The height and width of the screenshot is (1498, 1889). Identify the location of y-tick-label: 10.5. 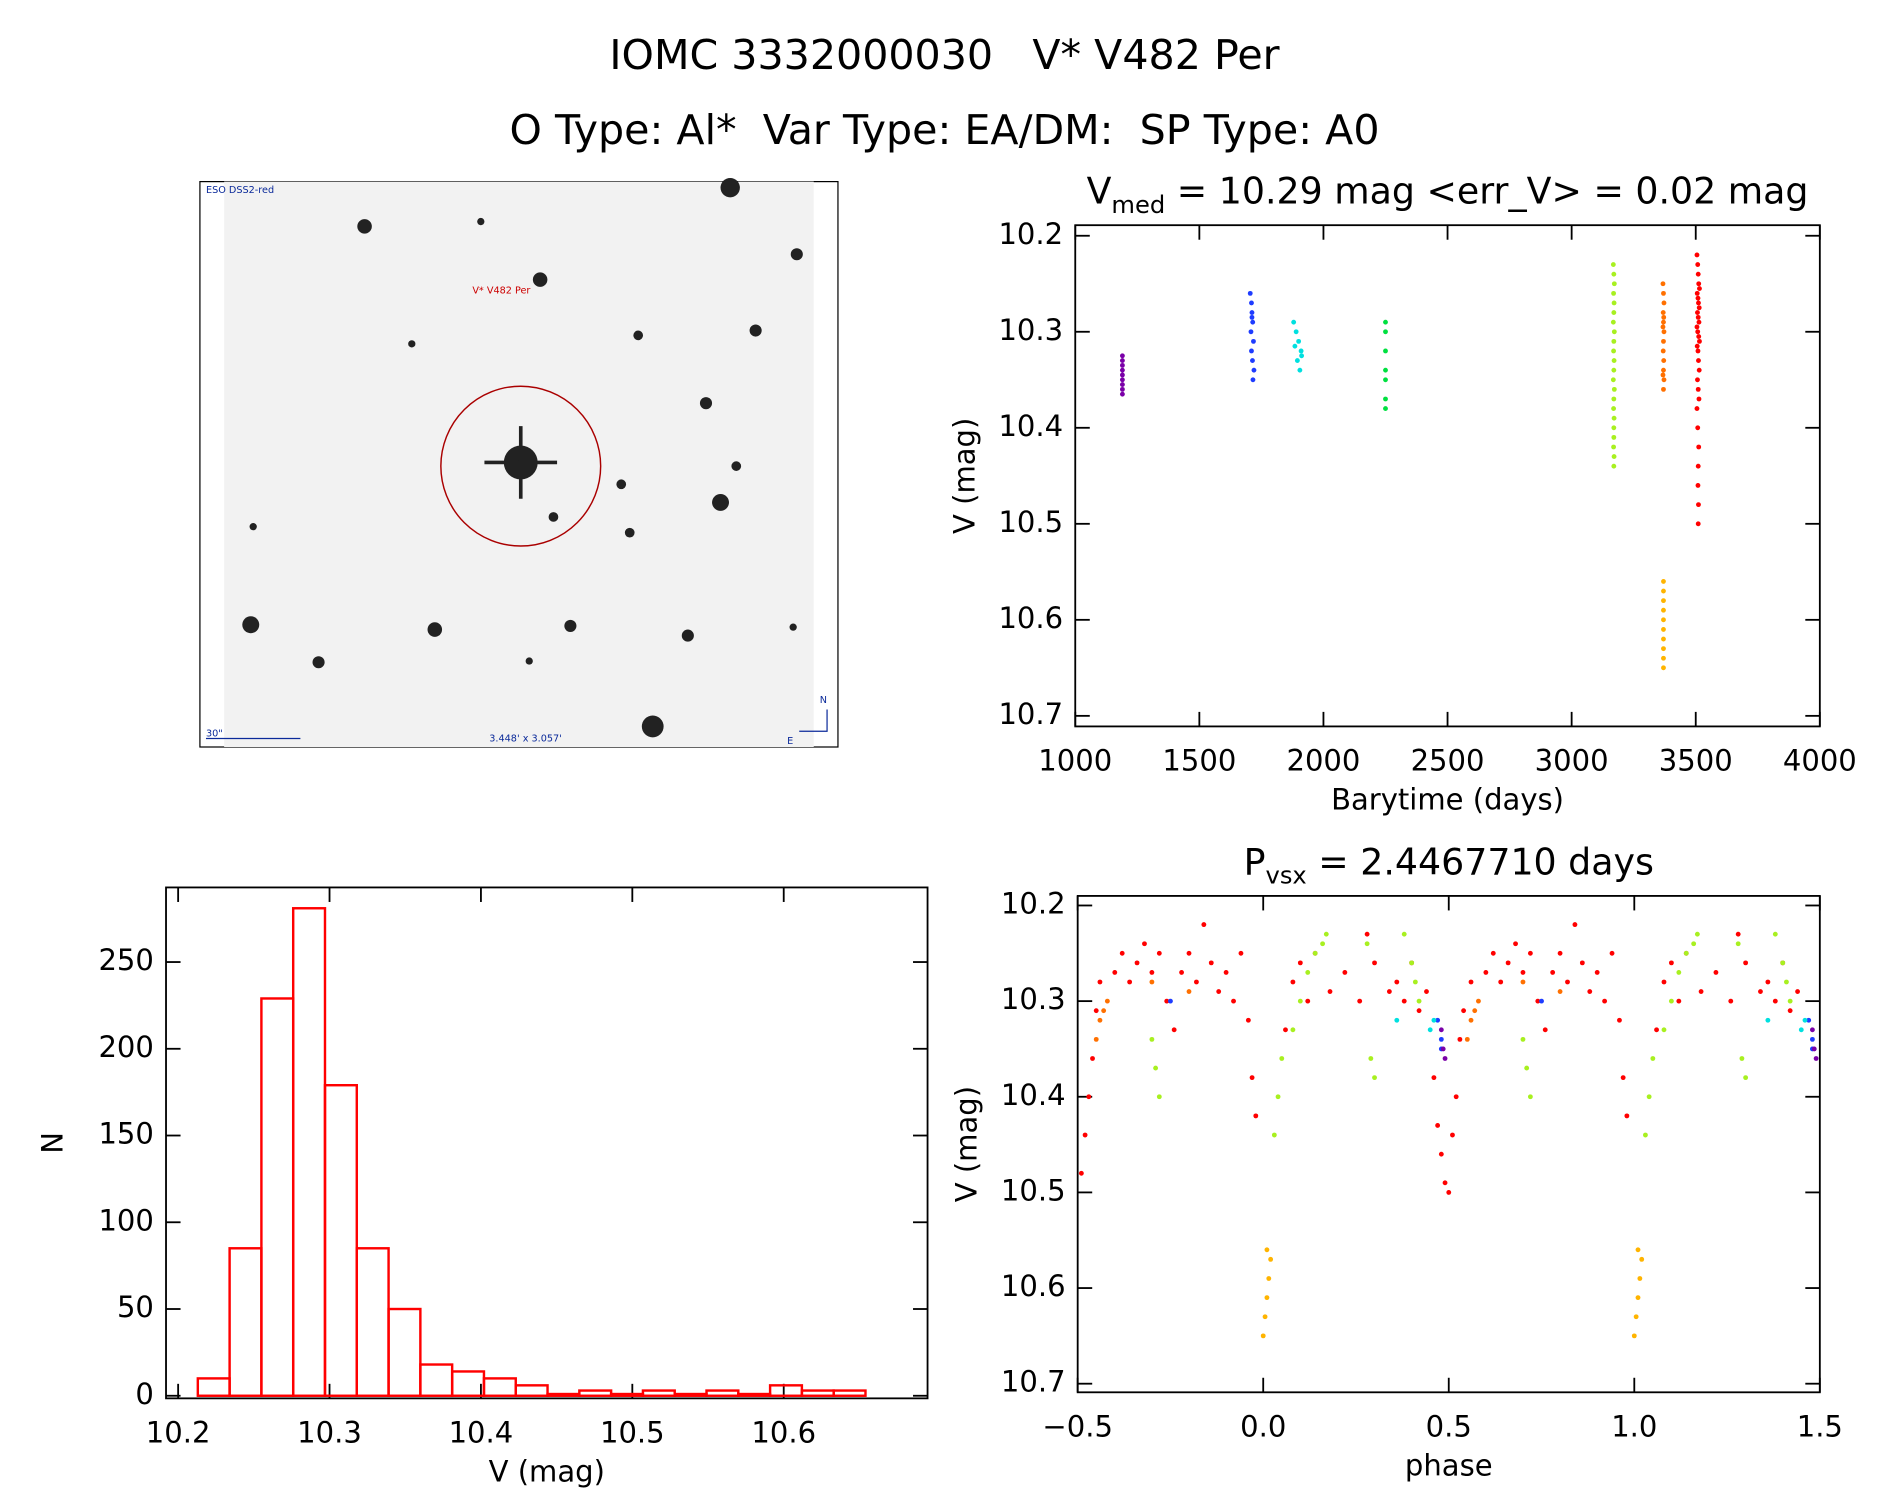
(1030, 522).